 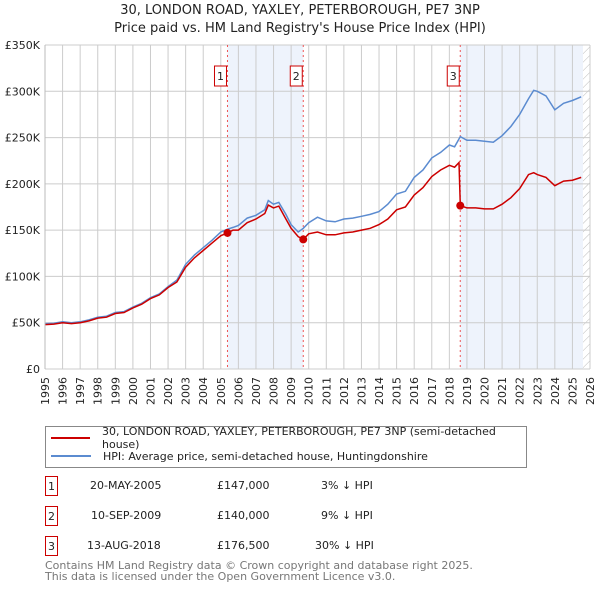 I want to click on x-tick-label: 2006, so click(x=238, y=391).